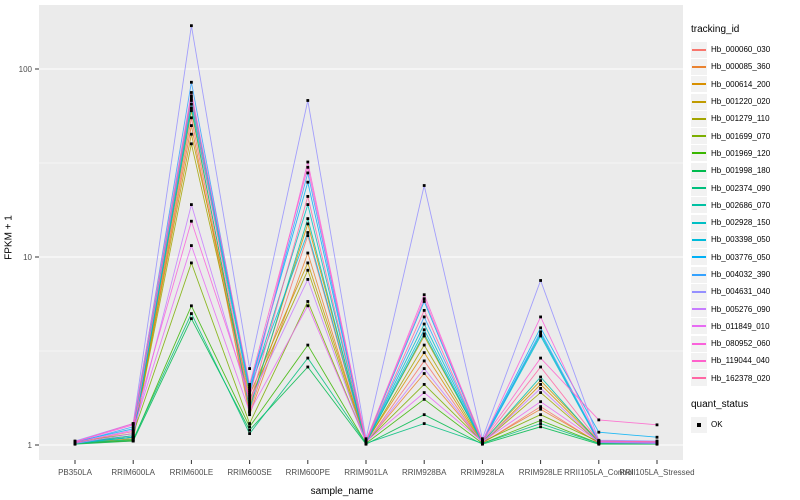  What do you see at coordinates (745, 188) in the screenshot?
I see `legend-entry-Hb_002374_090: Hb_002374_090` at bounding box center [745, 188].